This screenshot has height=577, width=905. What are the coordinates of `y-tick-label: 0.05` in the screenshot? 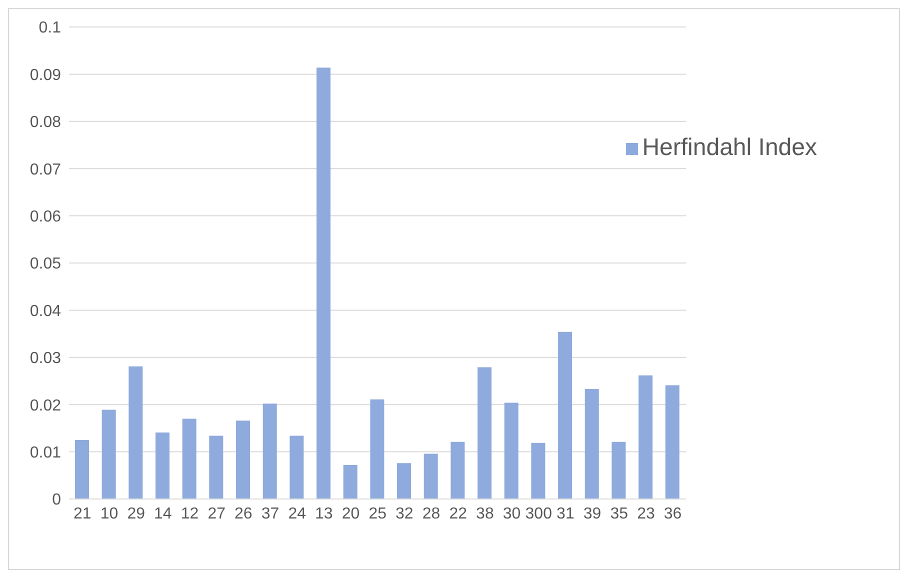 It's located at (46, 264).